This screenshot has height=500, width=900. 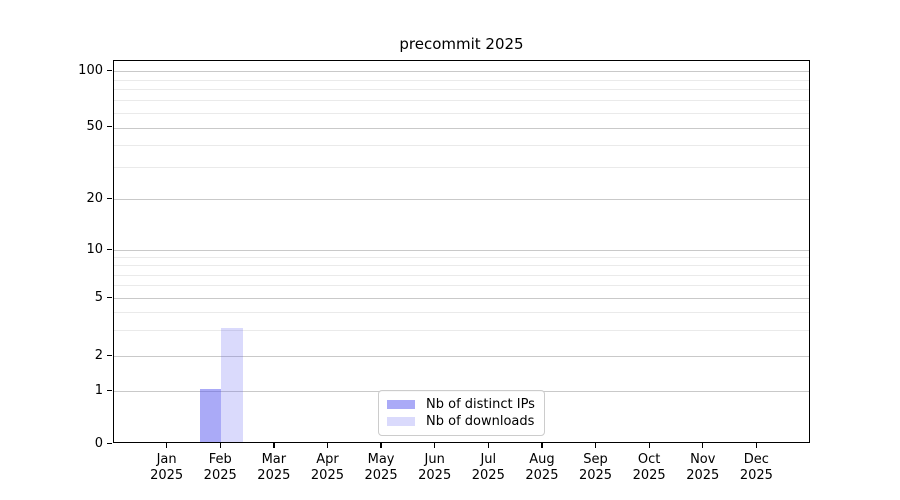 I want to click on bar-nb-of-distinct-ips, so click(x=210, y=415).